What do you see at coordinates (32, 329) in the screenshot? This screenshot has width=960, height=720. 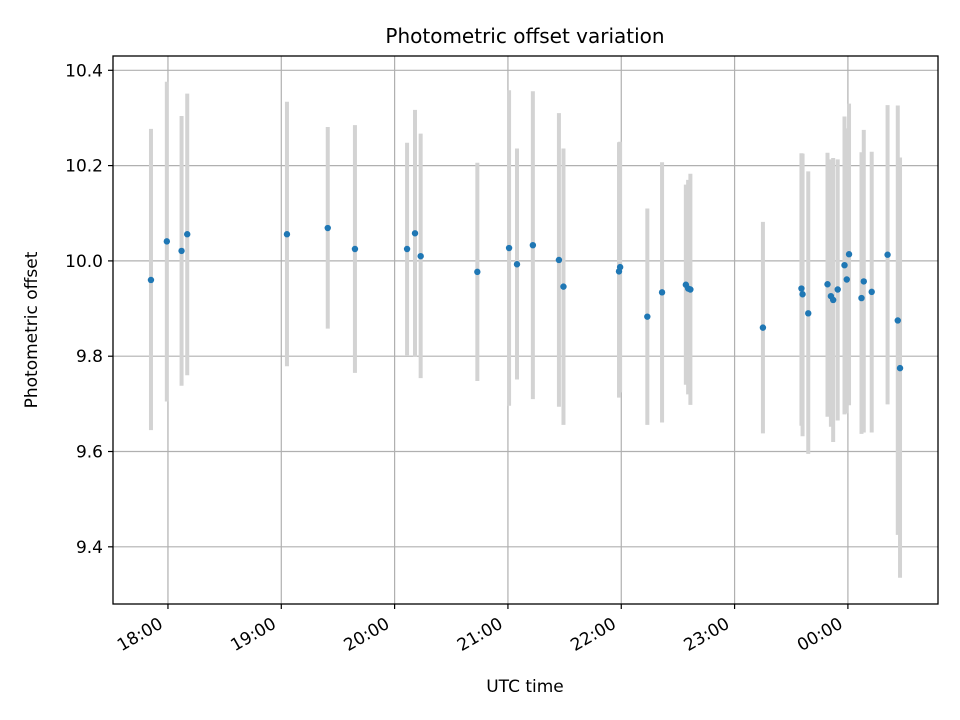 I see `y-axis-label: Photometric offset` at bounding box center [32, 329].